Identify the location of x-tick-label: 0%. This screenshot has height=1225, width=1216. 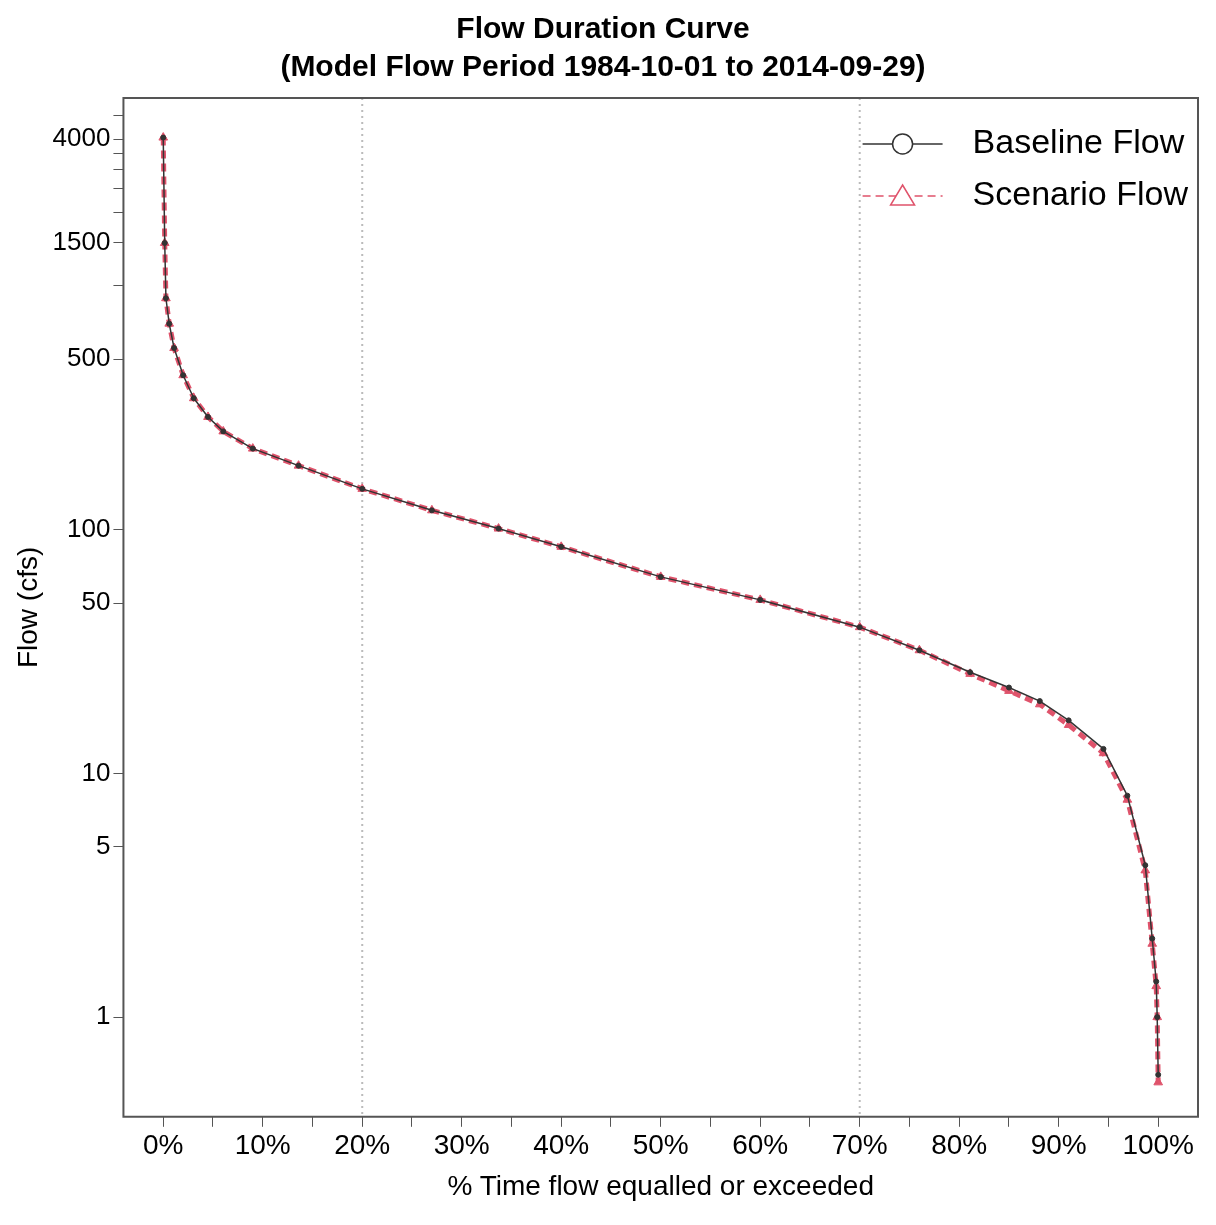
(163, 1145).